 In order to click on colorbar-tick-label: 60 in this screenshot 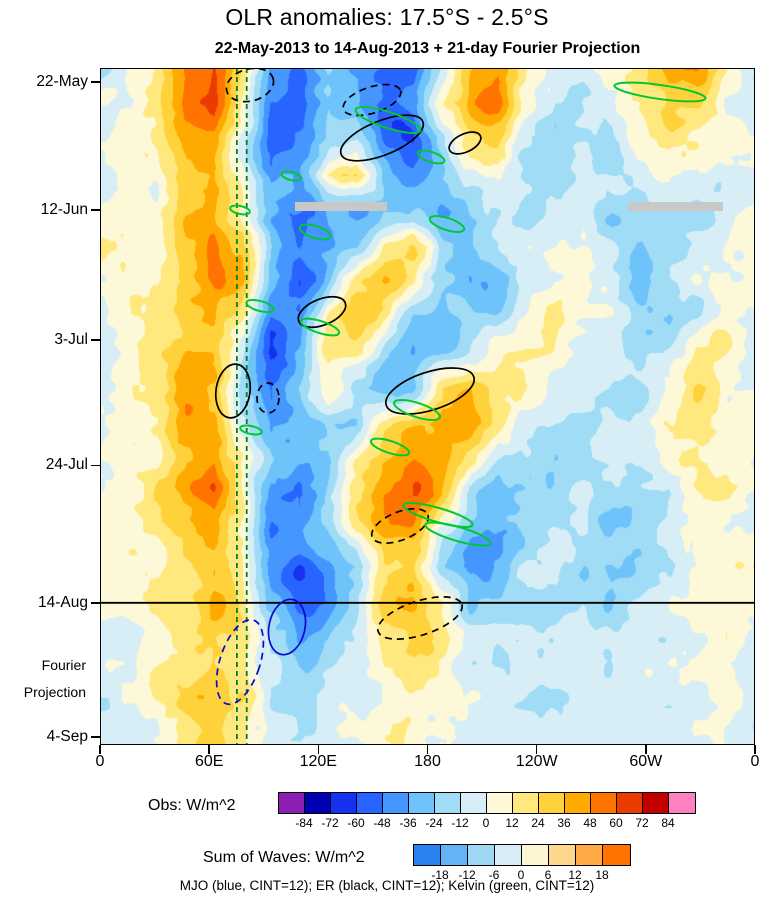, I will do `click(616, 823)`.